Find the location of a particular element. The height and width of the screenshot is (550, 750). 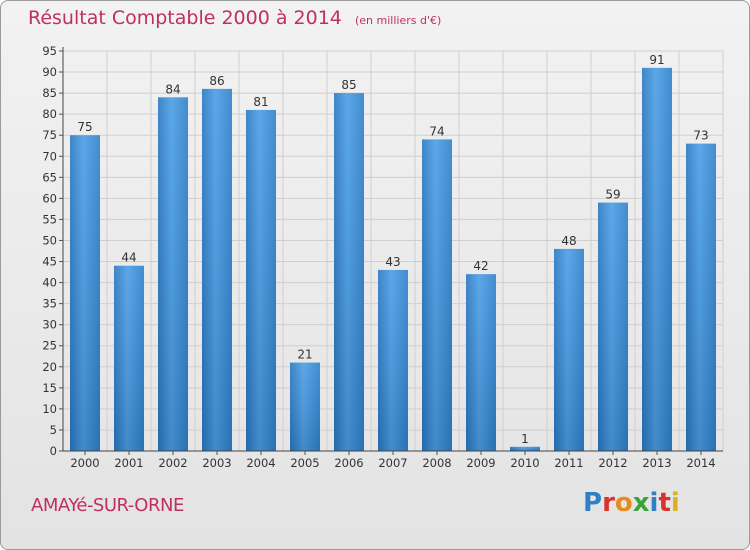

ytick-label: 65 is located at coordinates (49, 177).